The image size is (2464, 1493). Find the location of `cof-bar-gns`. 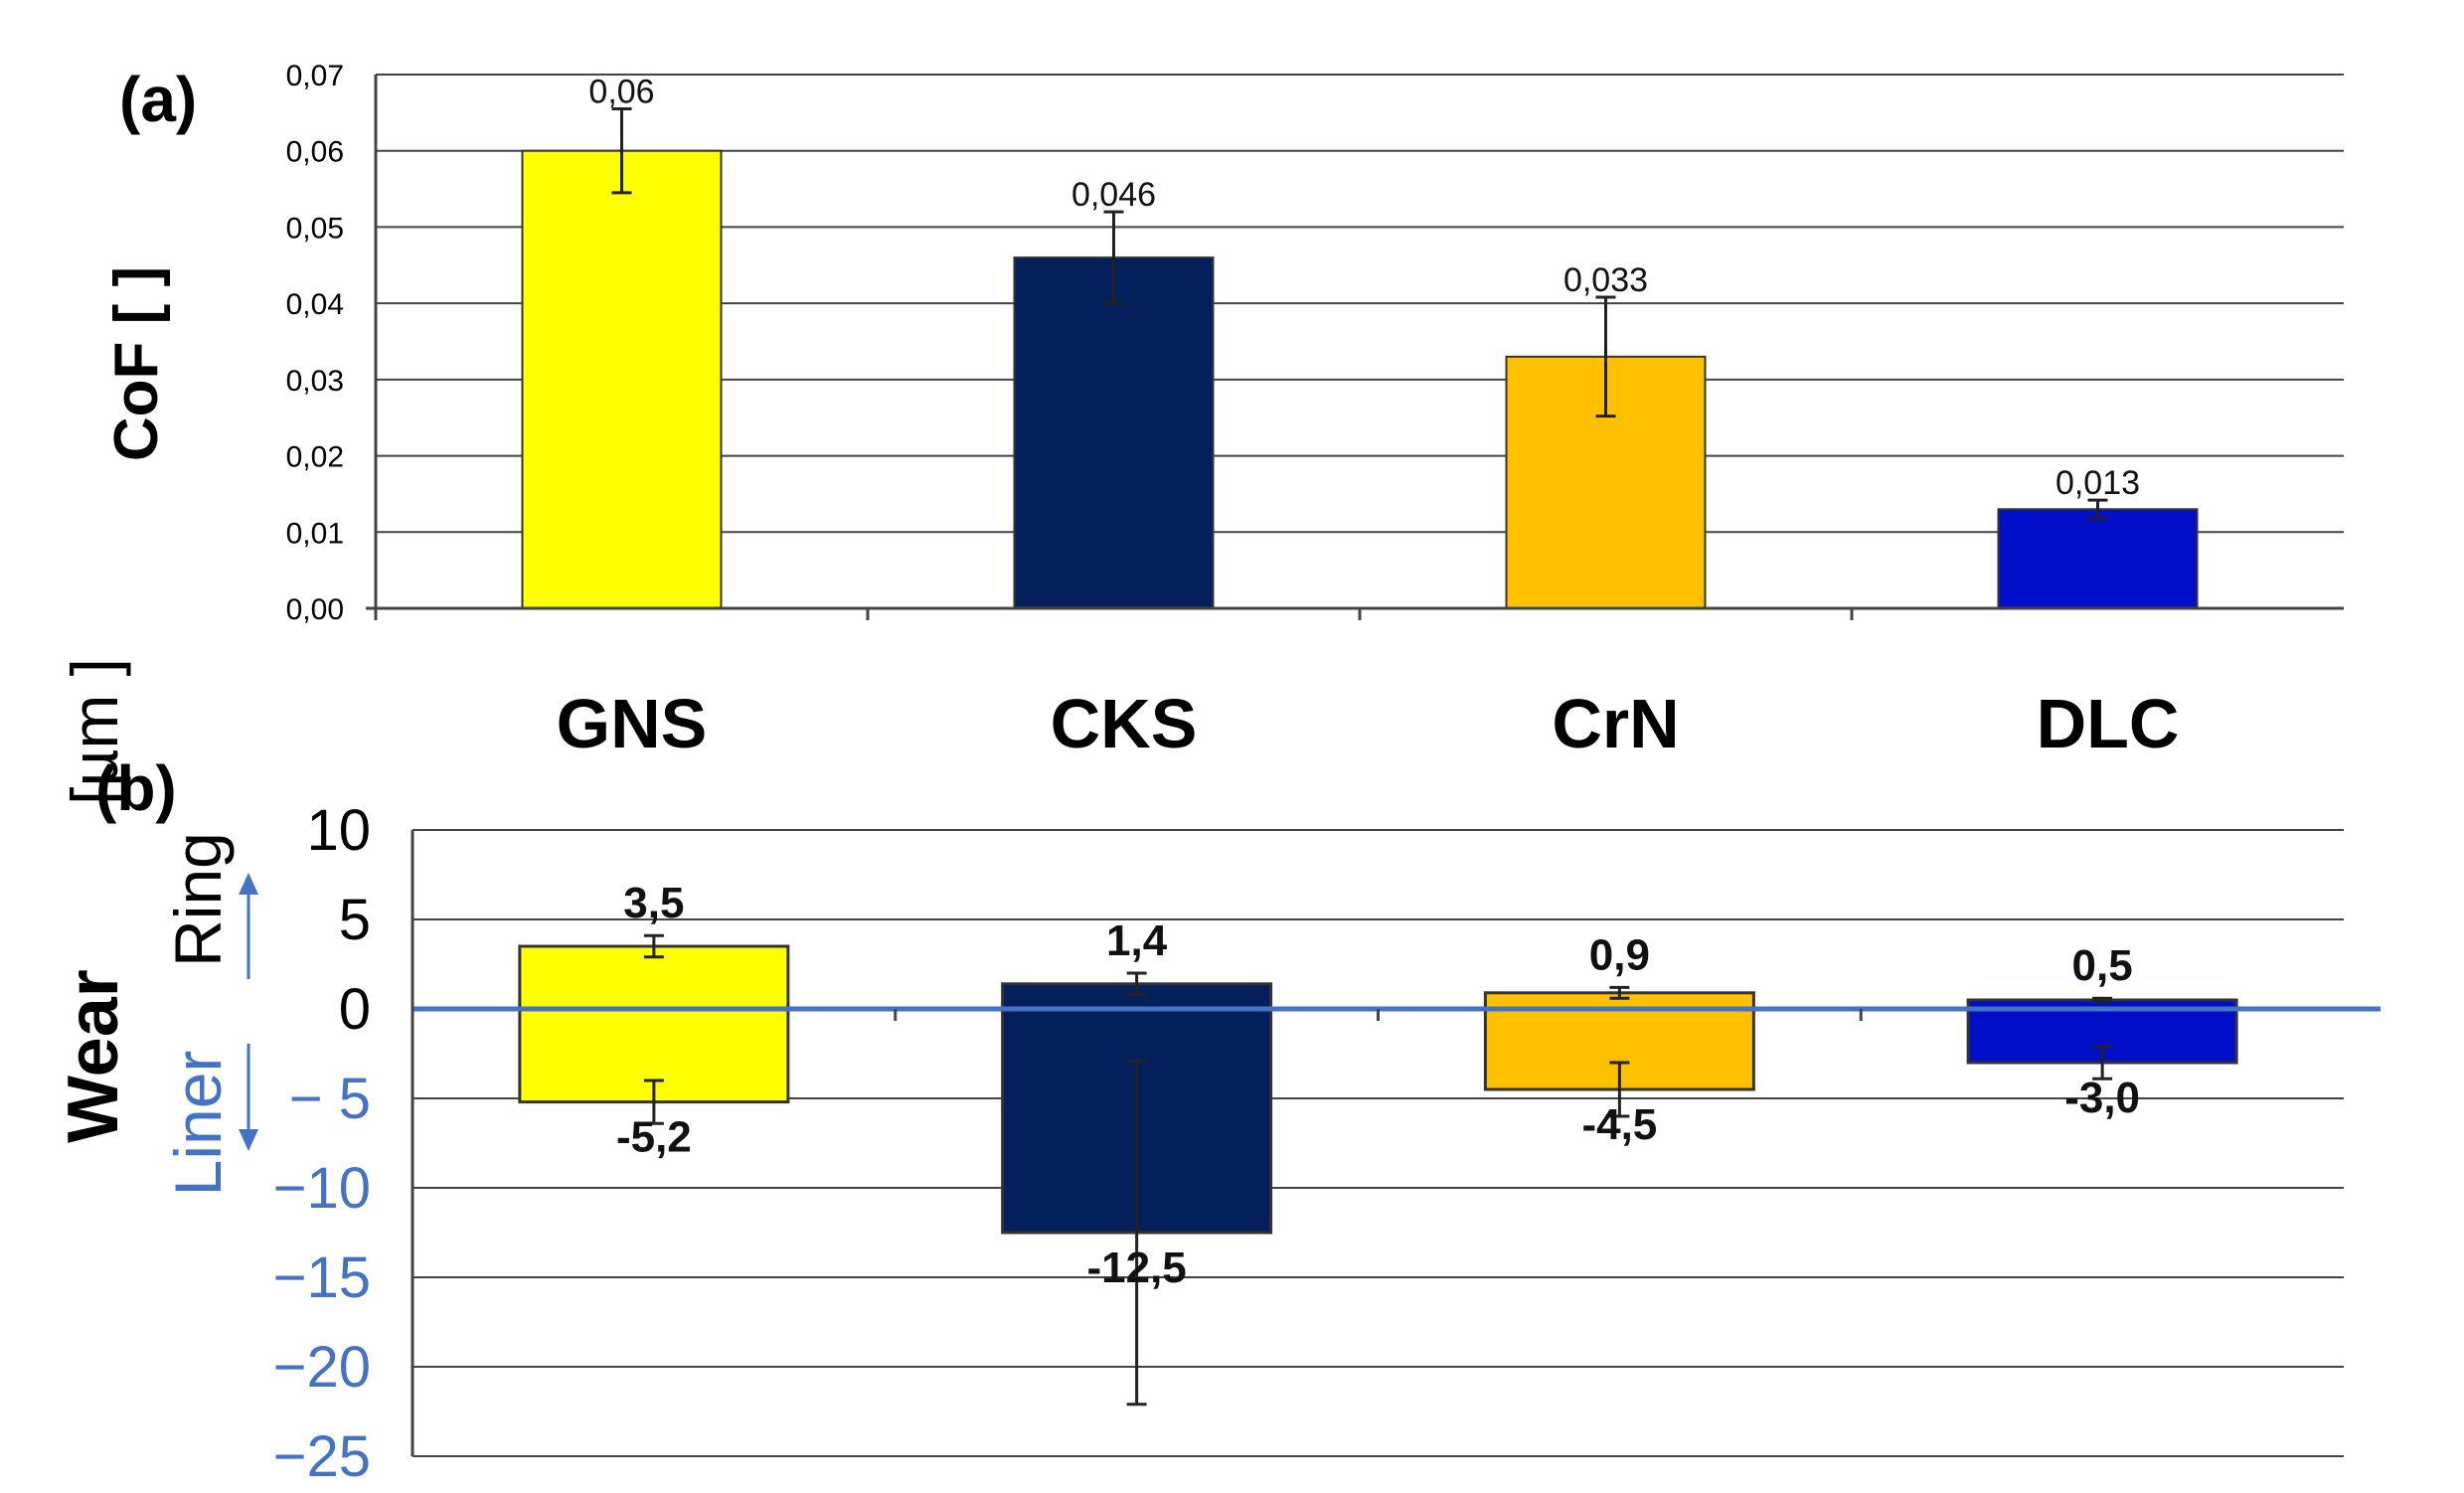

cof-bar-gns is located at coordinates (622, 379).